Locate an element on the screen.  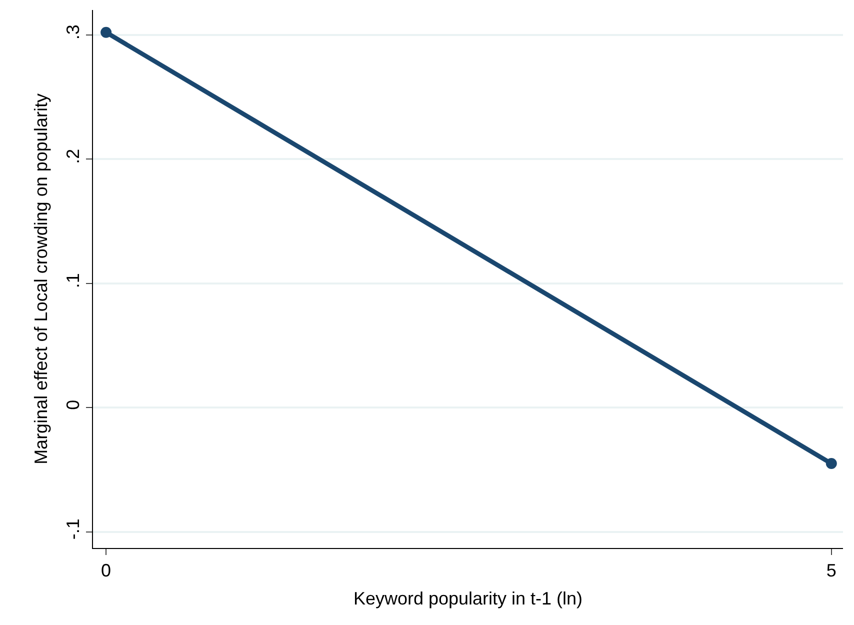
y-tick-label: -.1 is located at coordinates (72, 529).